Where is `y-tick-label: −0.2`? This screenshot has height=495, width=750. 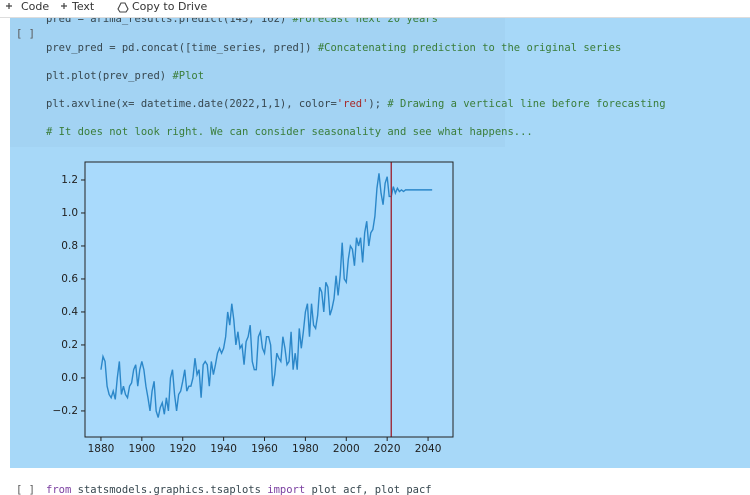 y-tick-label: −0.2 is located at coordinates (66, 411).